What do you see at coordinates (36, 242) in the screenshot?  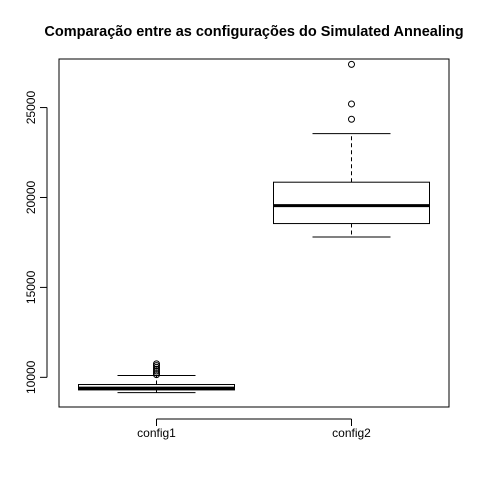 I see `y-axis: 10000 15000 20000 25000` at bounding box center [36, 242].